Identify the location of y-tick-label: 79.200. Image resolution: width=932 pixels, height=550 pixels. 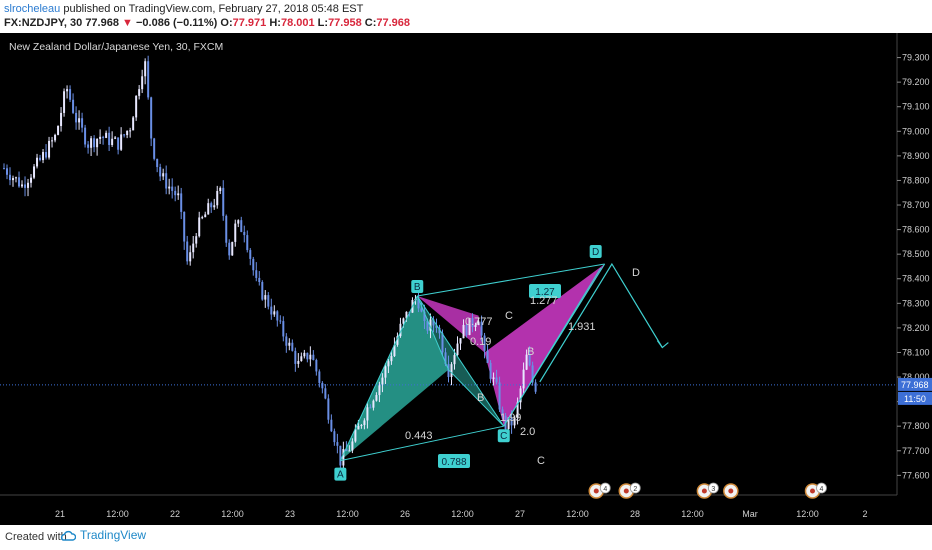
(916, 82).